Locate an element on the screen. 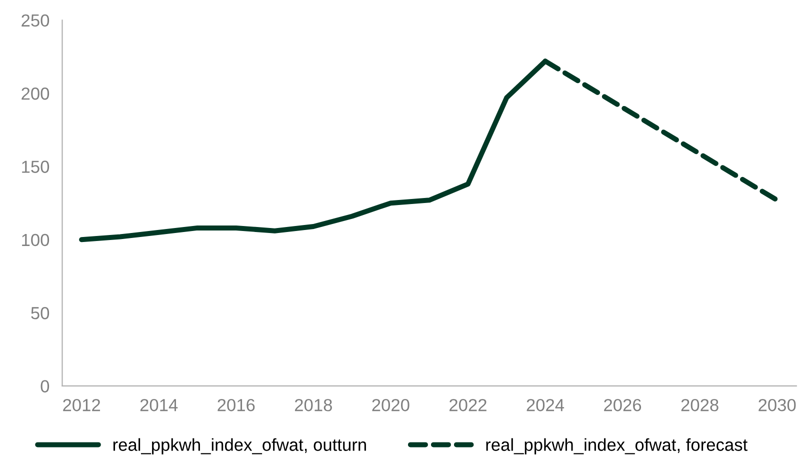 The height and width of the screenshot is (469, 798). x-tick-label: 2026 is located at coordinates (623, 405).